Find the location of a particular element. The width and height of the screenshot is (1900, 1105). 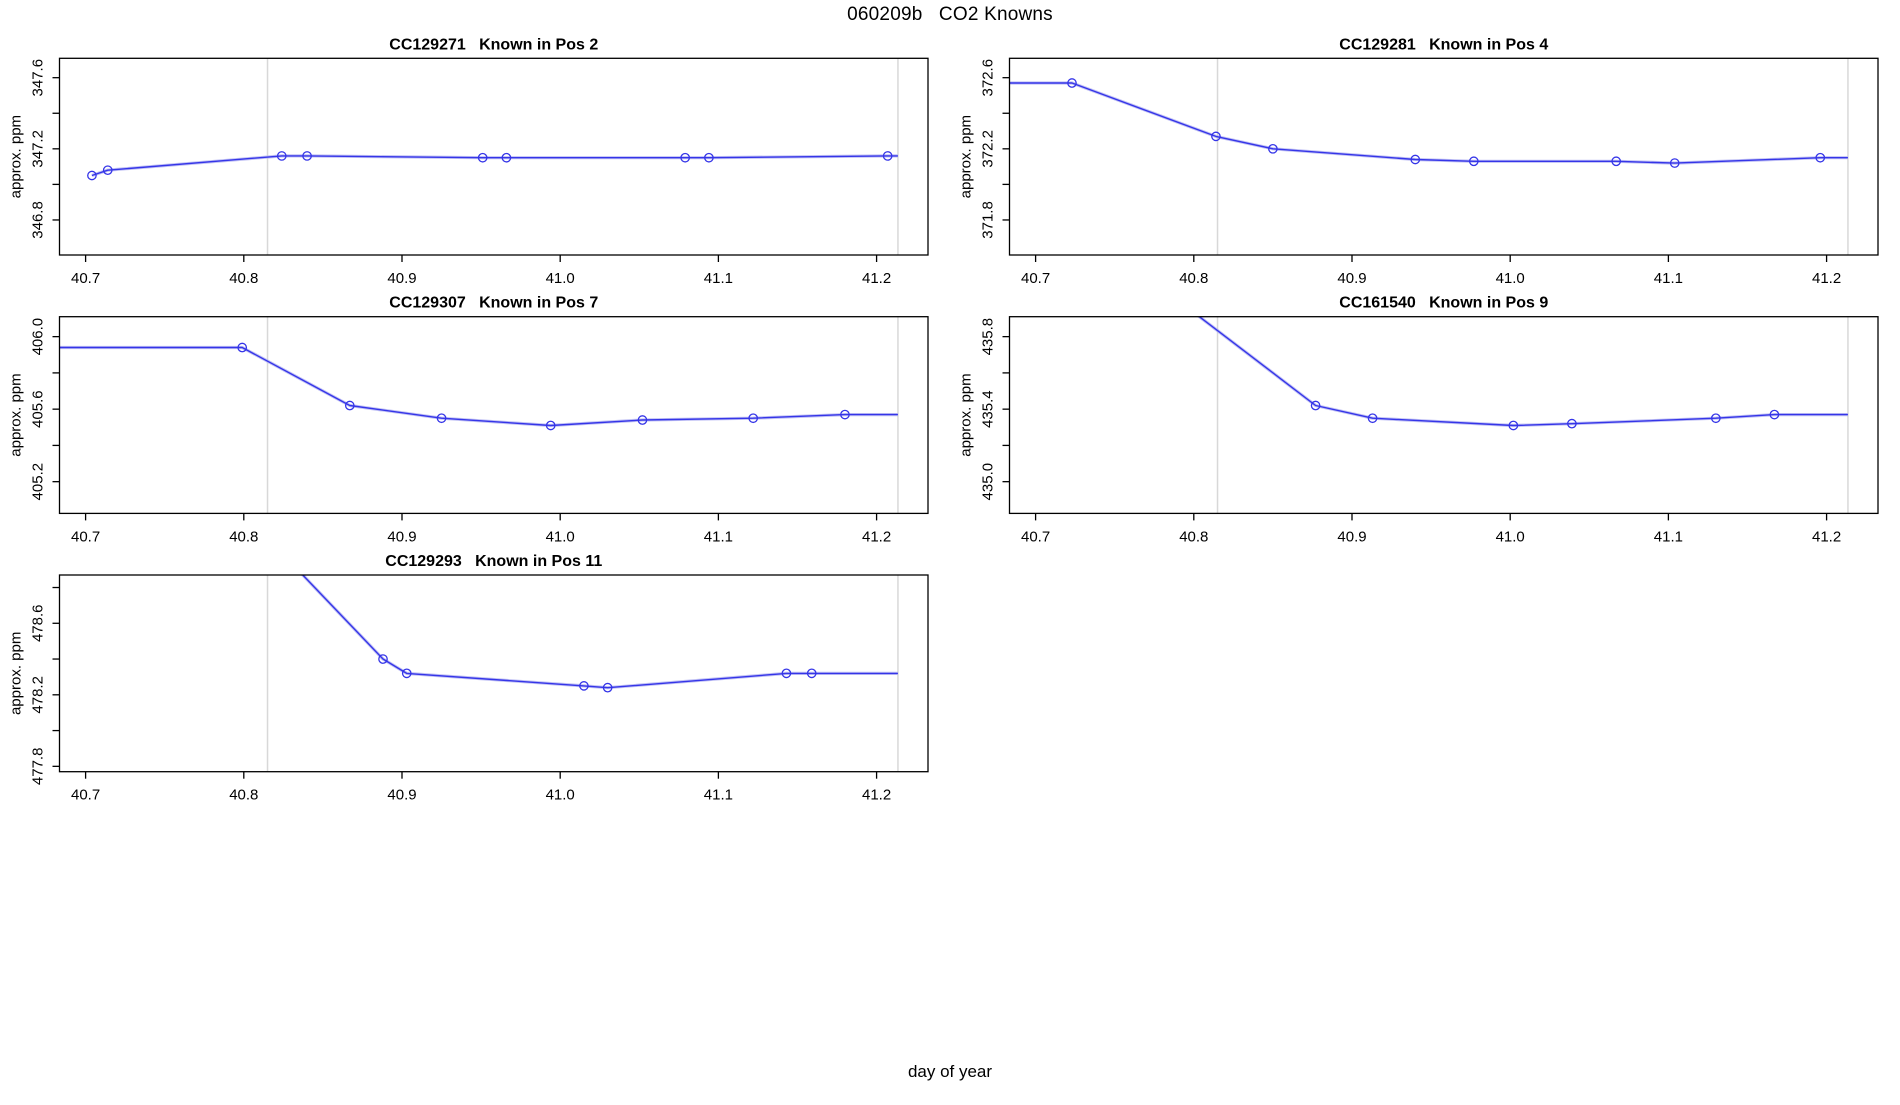

y-tick-label: 372.6 is located at coordinates (988, 78).